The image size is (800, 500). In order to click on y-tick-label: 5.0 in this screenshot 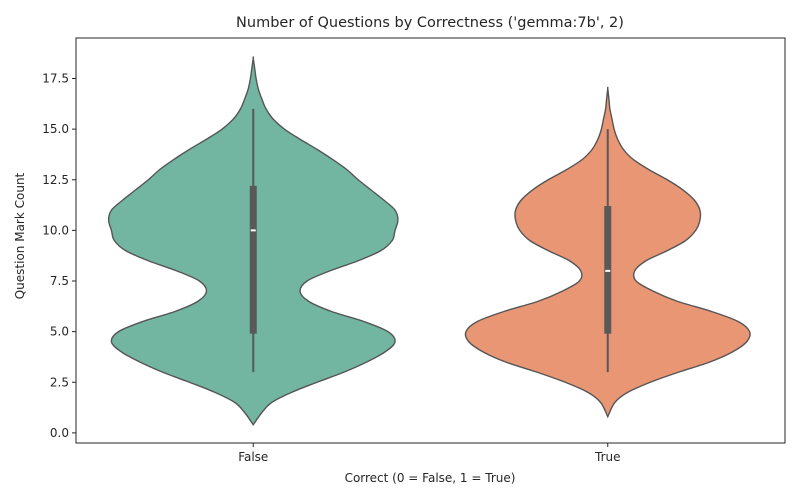, I will do `click(59, 332)`.